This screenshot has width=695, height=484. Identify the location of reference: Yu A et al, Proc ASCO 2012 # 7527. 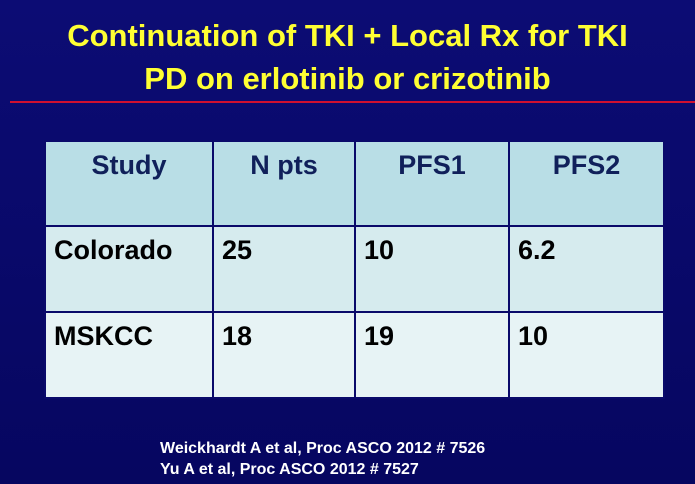
(289, 469).